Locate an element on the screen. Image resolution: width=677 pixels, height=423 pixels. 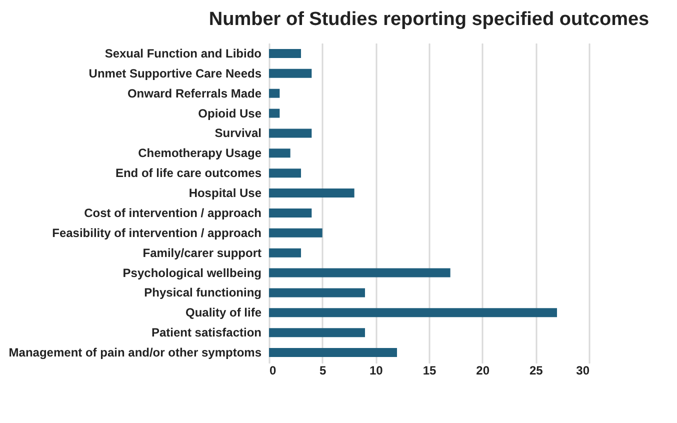
y-tick-label: Hospital Use is located at coordinates (225, 193).